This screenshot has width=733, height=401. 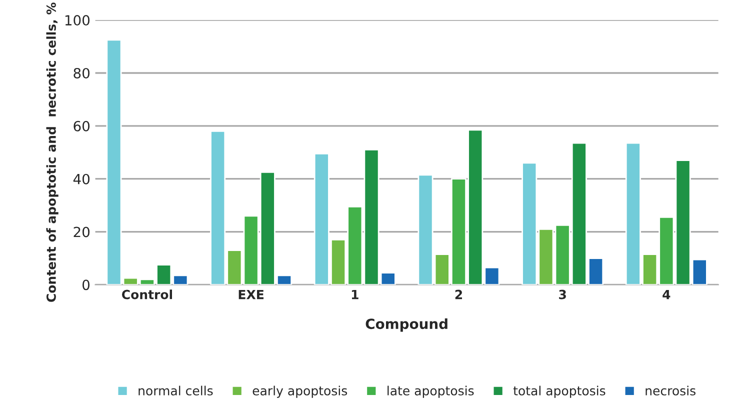 I want to click on y-tick-label: 0, so click(x=86, y=285).